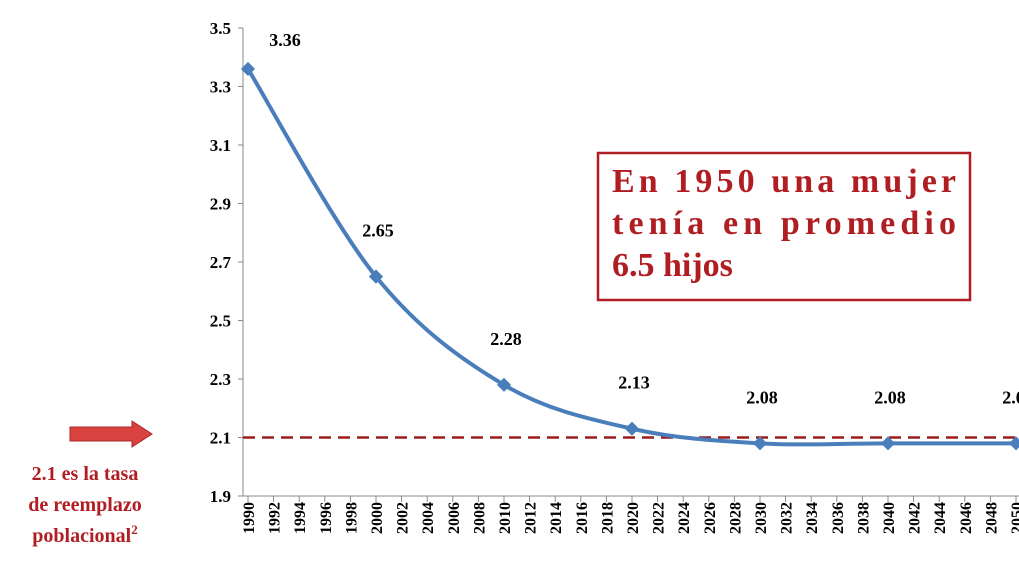 The width and height of the screenshot is (1019, 570). What do you see at coordinates (326, 518) in the screenshot?
I see `x-tick-label: 1996` at bounding box center [326, 518].